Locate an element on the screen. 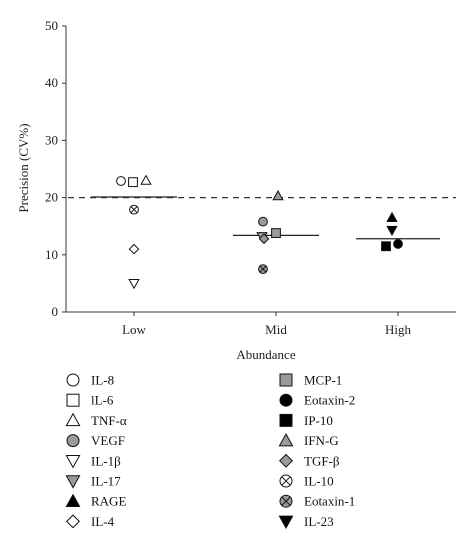  legend-label: Eotaxin-1 is located at coordinates (329, 501).